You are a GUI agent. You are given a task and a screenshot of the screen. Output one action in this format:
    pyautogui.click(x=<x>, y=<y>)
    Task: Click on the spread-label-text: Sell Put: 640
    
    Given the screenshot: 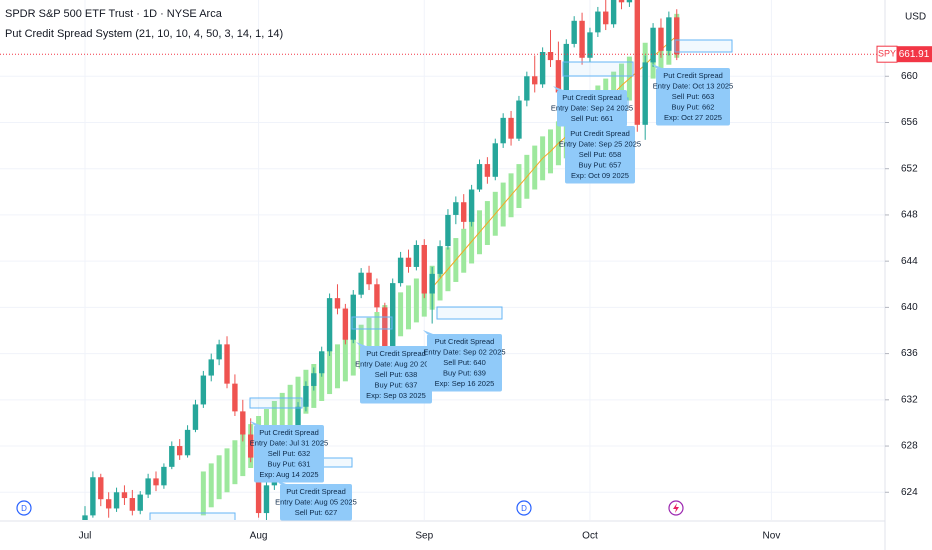 What is the action you would take?
    pyautogui.click(x=464, y=362)
    